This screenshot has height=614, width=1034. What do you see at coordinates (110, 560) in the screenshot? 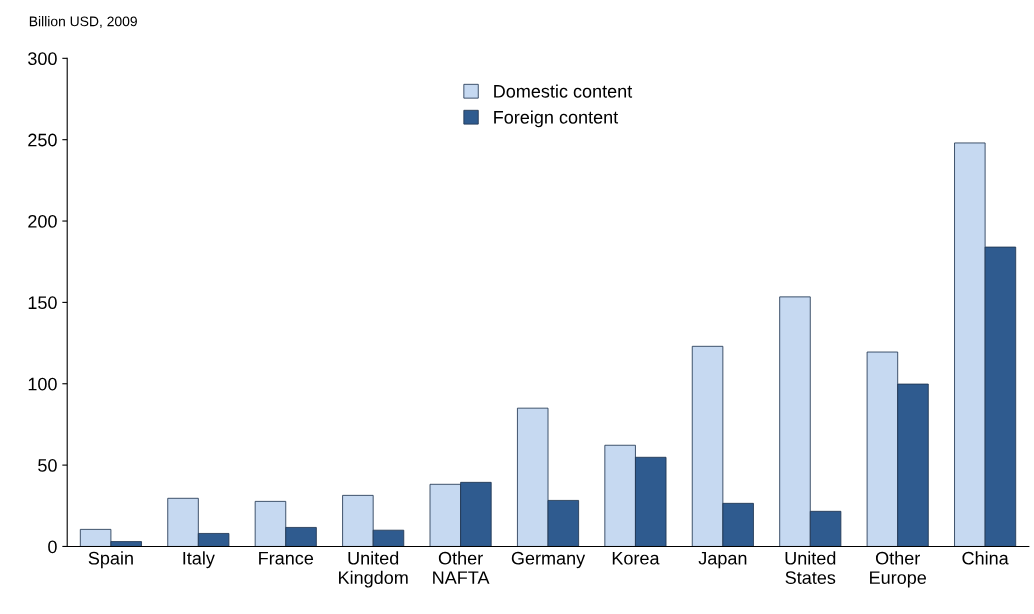
I see `x-tick-label: Spain` at bounding box center [110, 560].